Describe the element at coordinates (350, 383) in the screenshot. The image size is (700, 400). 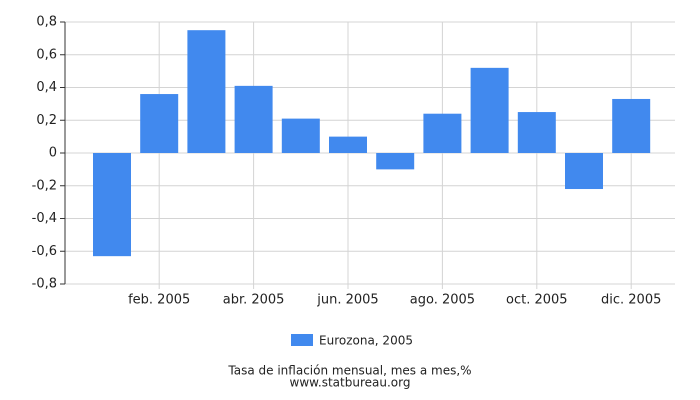
I see `chart-source: www.statbureau.org` at that location.